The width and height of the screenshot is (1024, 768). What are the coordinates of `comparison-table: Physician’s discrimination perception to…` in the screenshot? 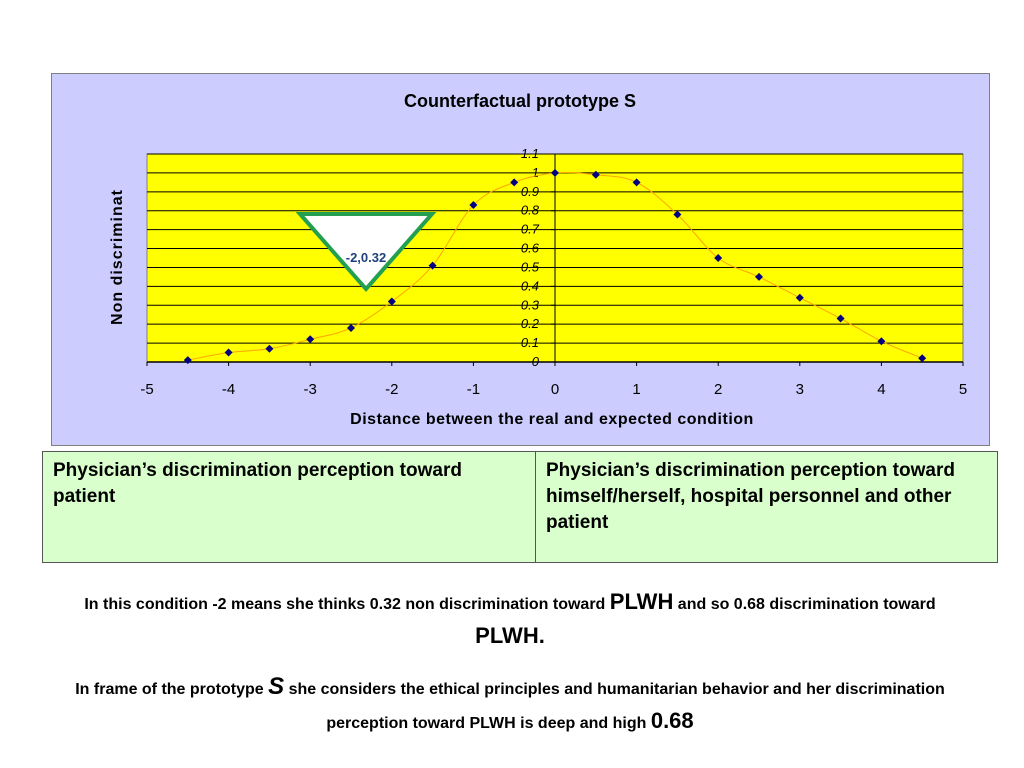 It's located at (520, 507).